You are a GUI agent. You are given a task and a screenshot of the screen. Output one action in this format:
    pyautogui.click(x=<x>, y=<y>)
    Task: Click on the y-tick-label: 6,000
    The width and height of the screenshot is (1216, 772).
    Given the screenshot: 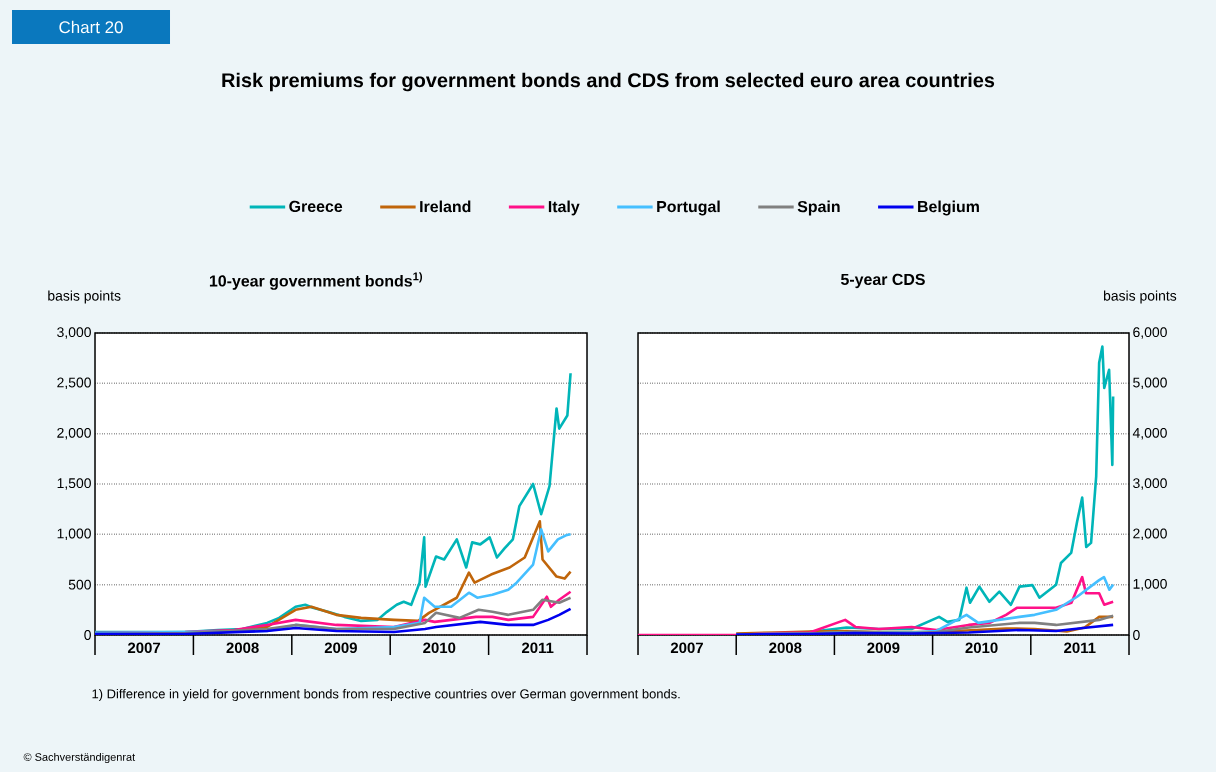 What is the action you would take?
    pyautogui.click(x=1150, y=333)
    